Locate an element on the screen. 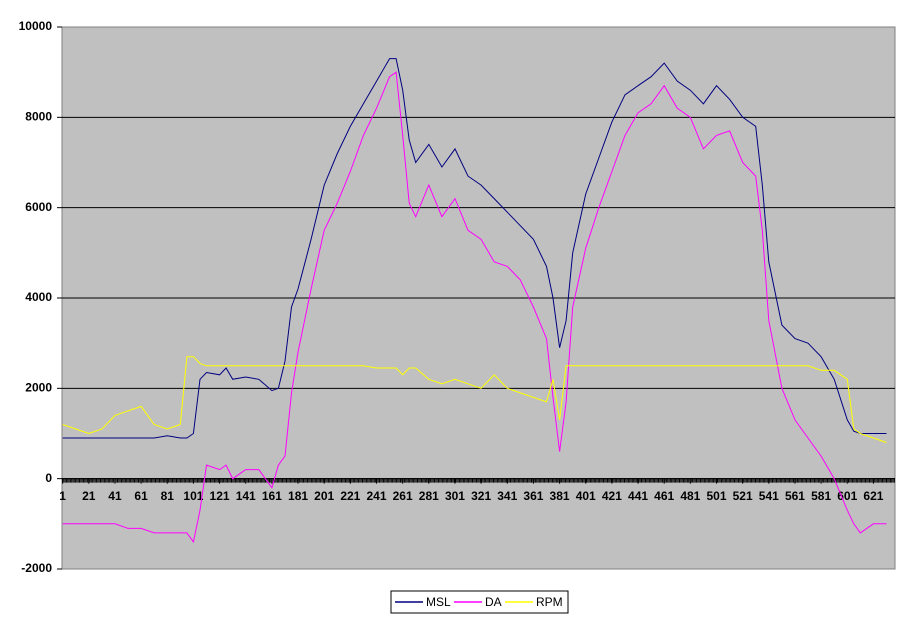 The width and height of the screenshot is (911, 628). x-tick-label: 441 is located at coordinates (638, 496).